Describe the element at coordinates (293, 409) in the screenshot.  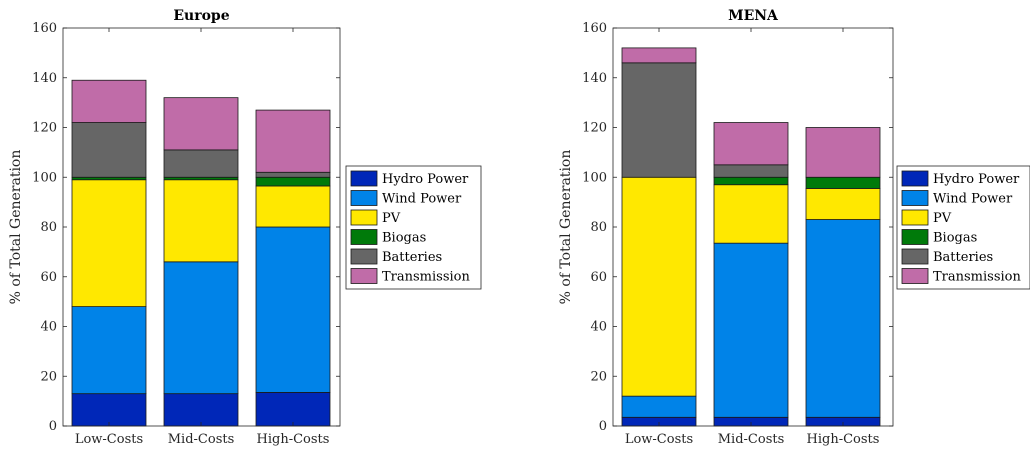
I see `bar-segment-hydro-power-high-costs` at that location.